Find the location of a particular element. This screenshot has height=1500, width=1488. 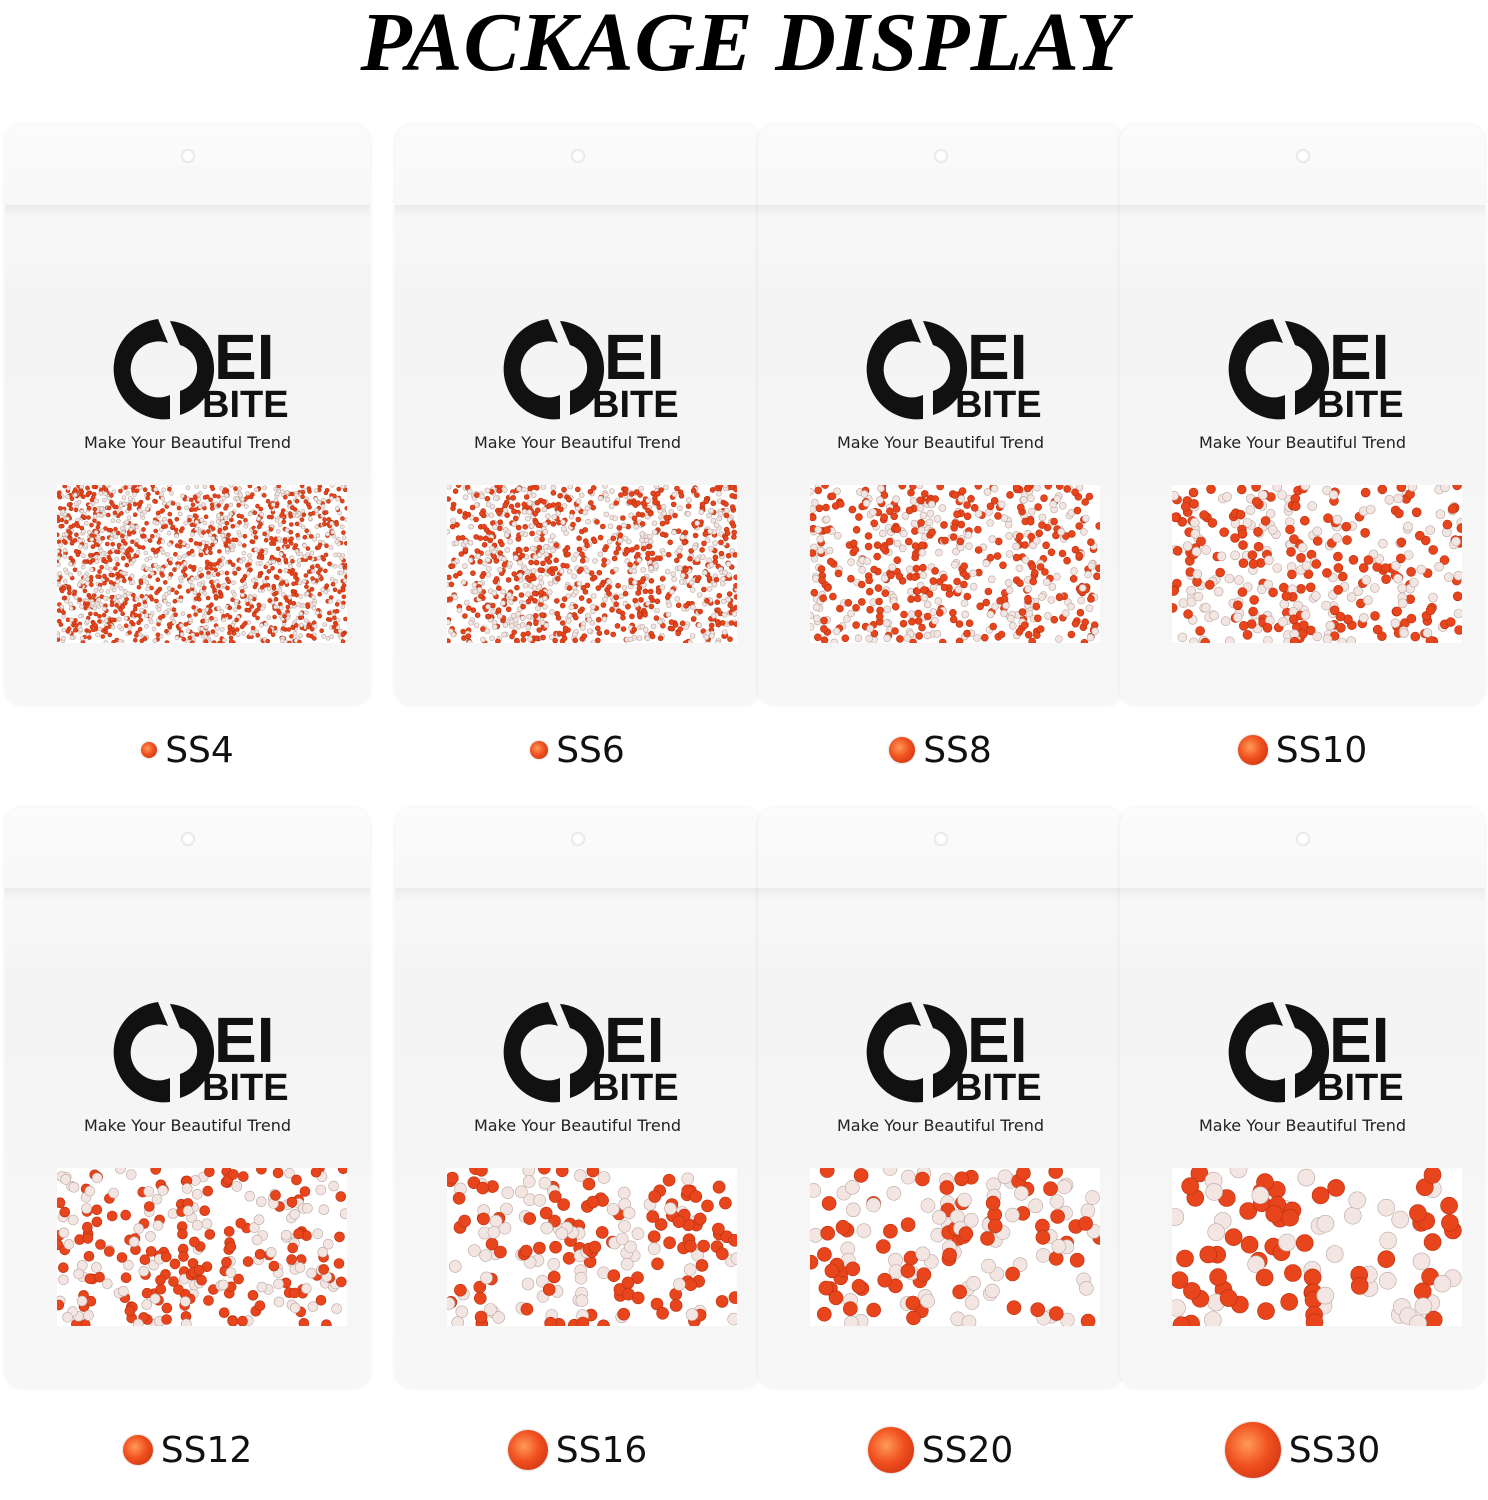

size-label: SS4 is located at coordinates (187, 750).